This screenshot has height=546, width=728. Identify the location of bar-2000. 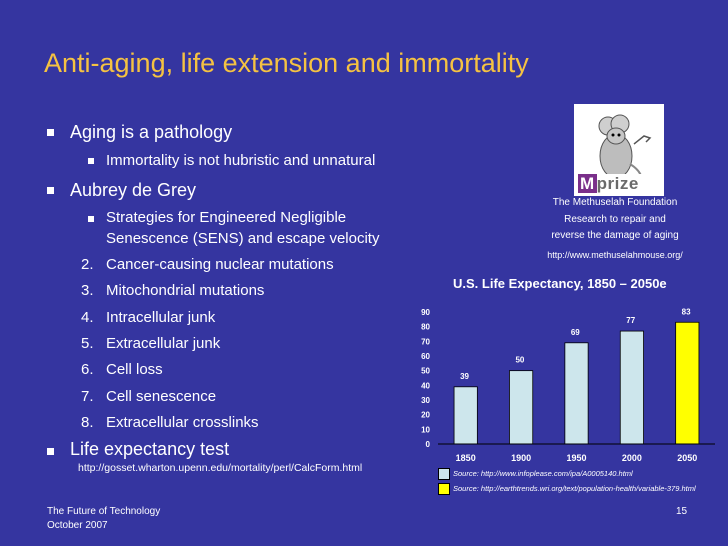
(631, 387).